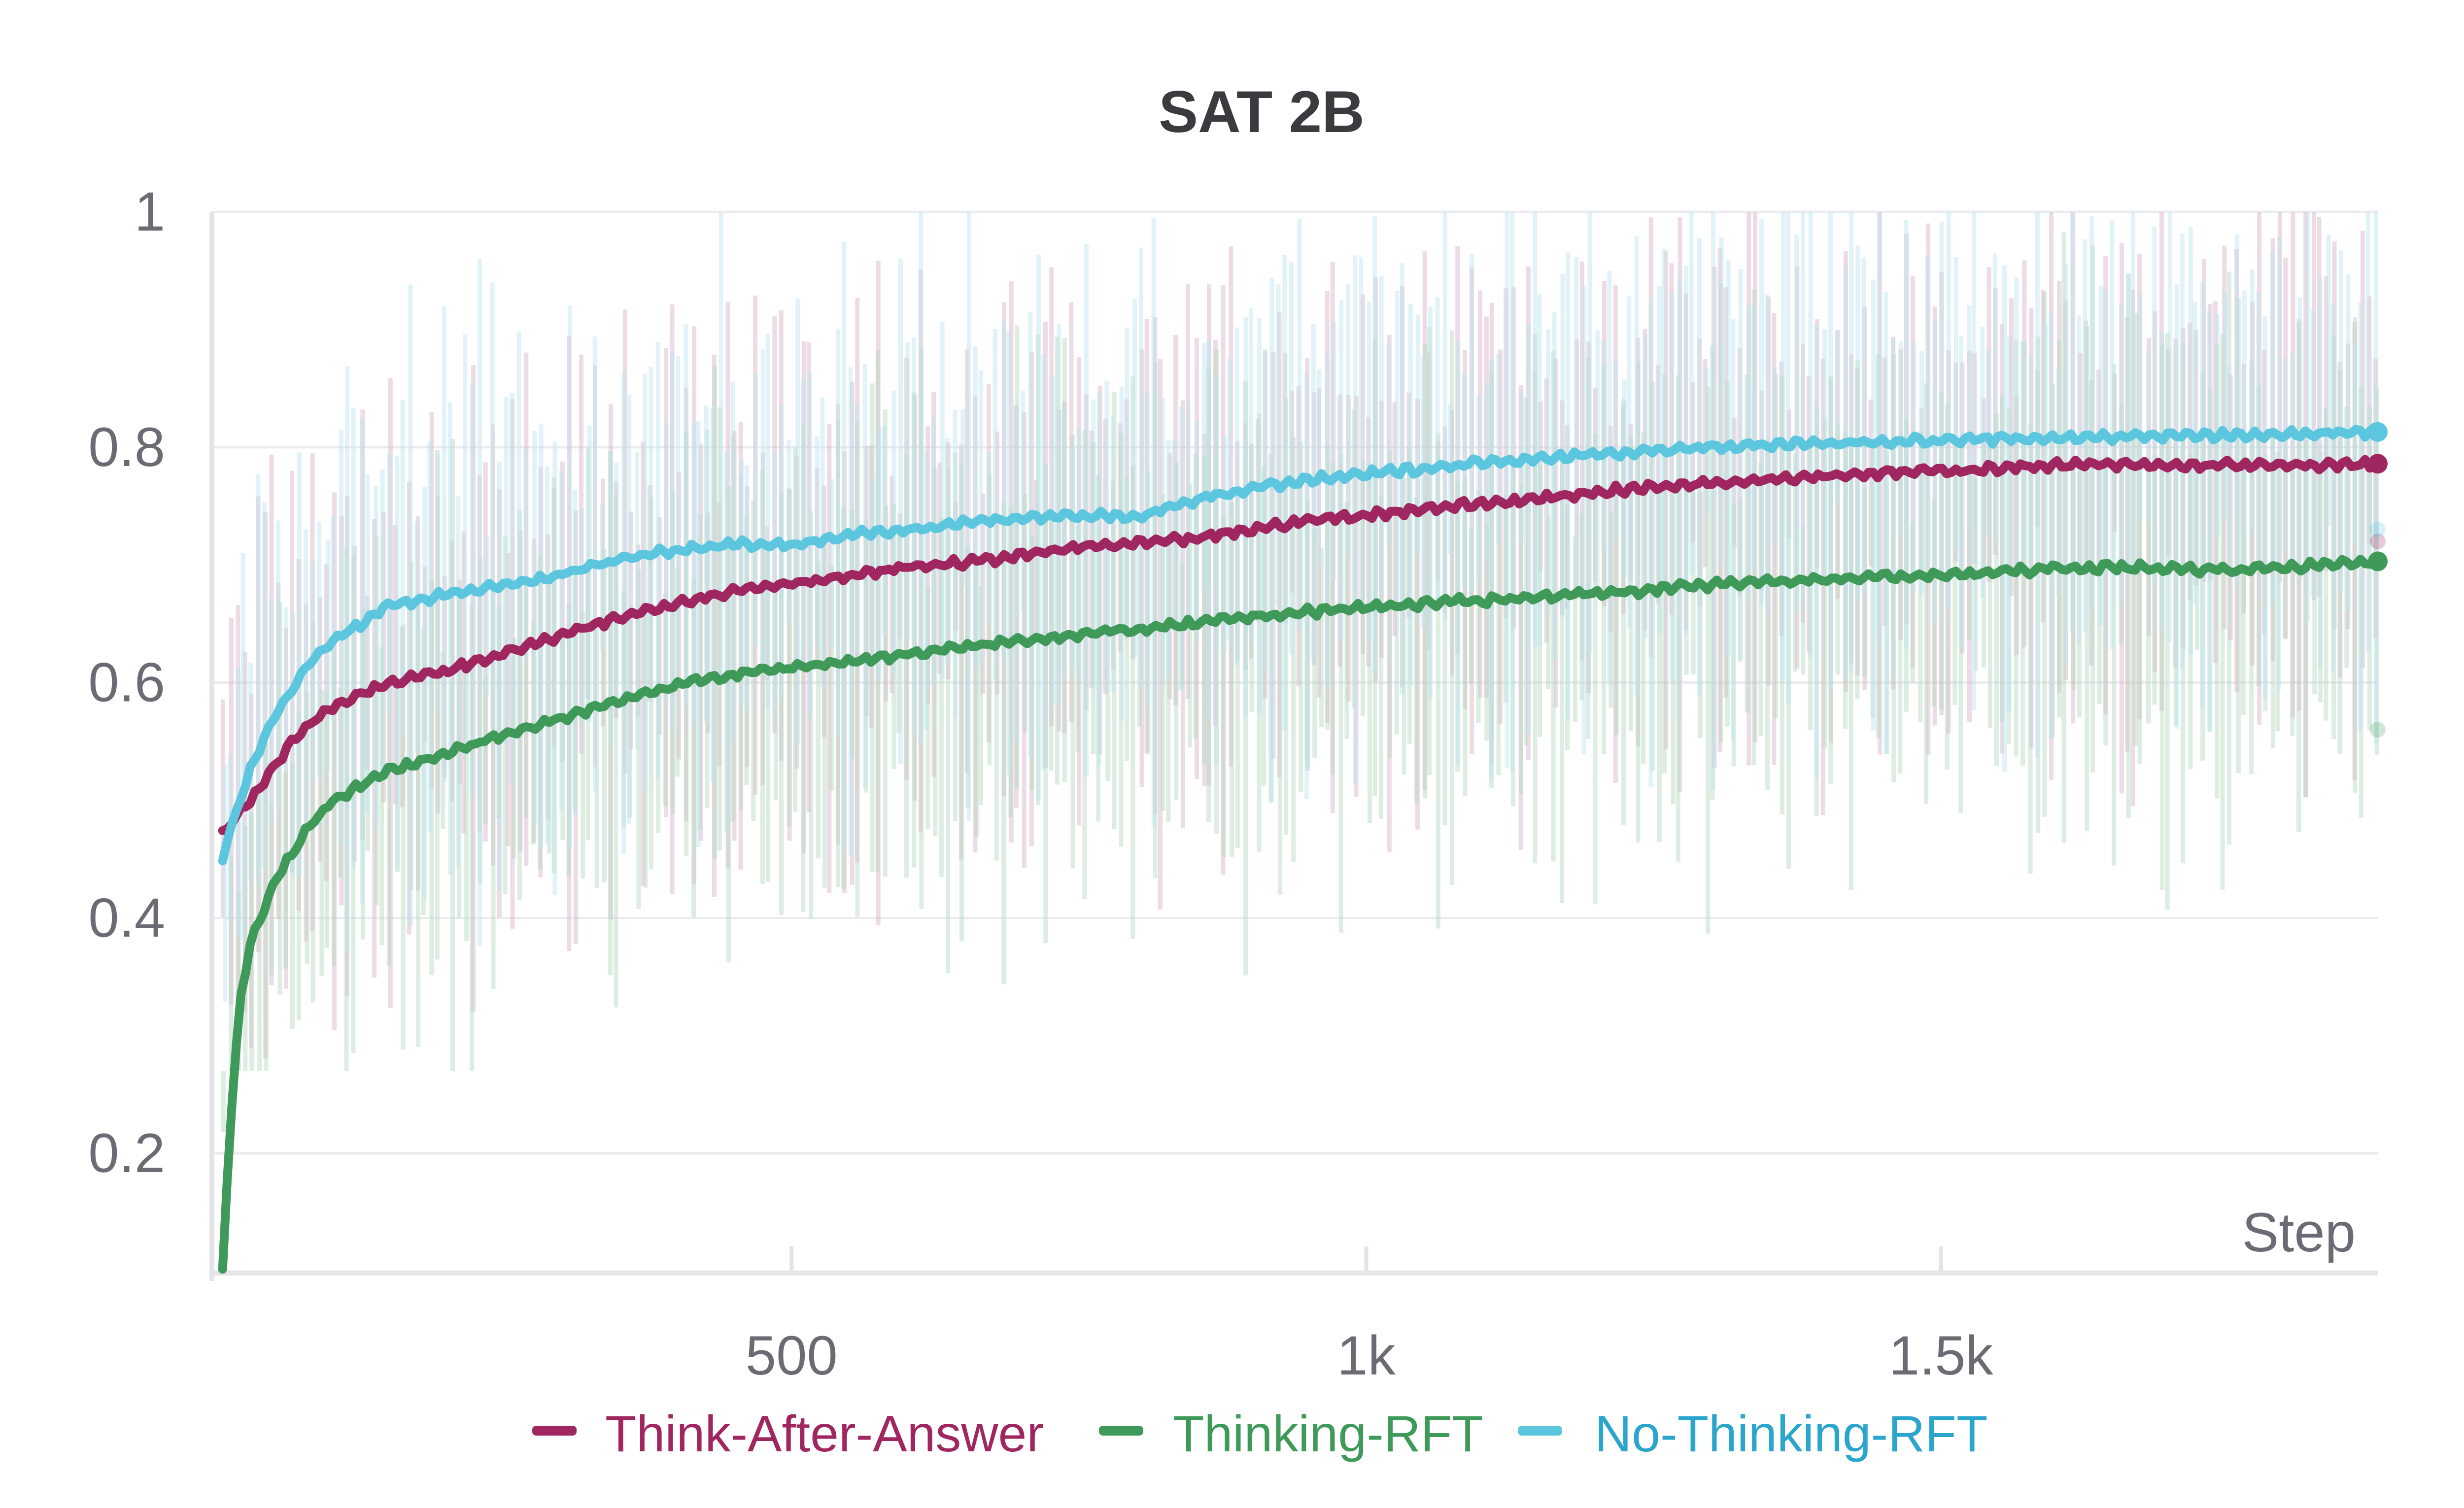  I want to click on y-tick-label: 1, so click(150, 211).